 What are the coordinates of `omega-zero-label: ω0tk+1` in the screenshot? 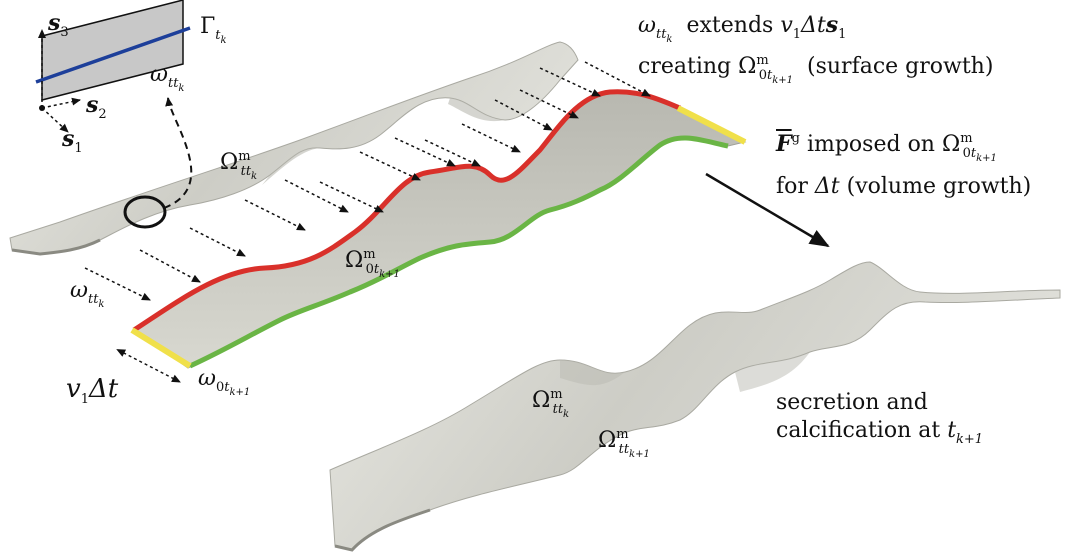 It's located at (224, 383).